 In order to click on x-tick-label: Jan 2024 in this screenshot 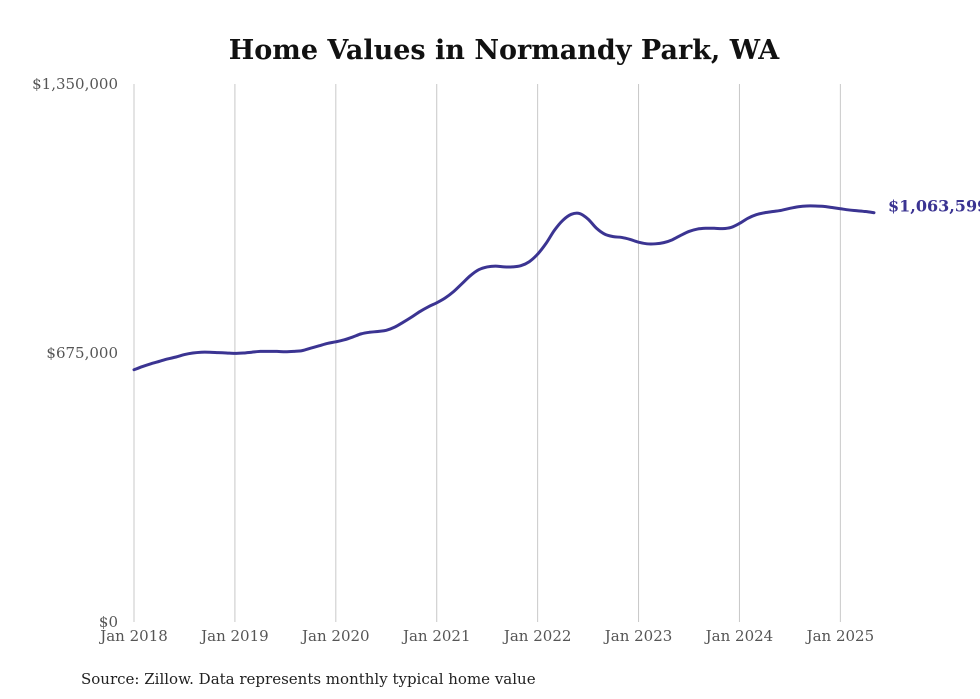, I will do `click(739, 636)`.